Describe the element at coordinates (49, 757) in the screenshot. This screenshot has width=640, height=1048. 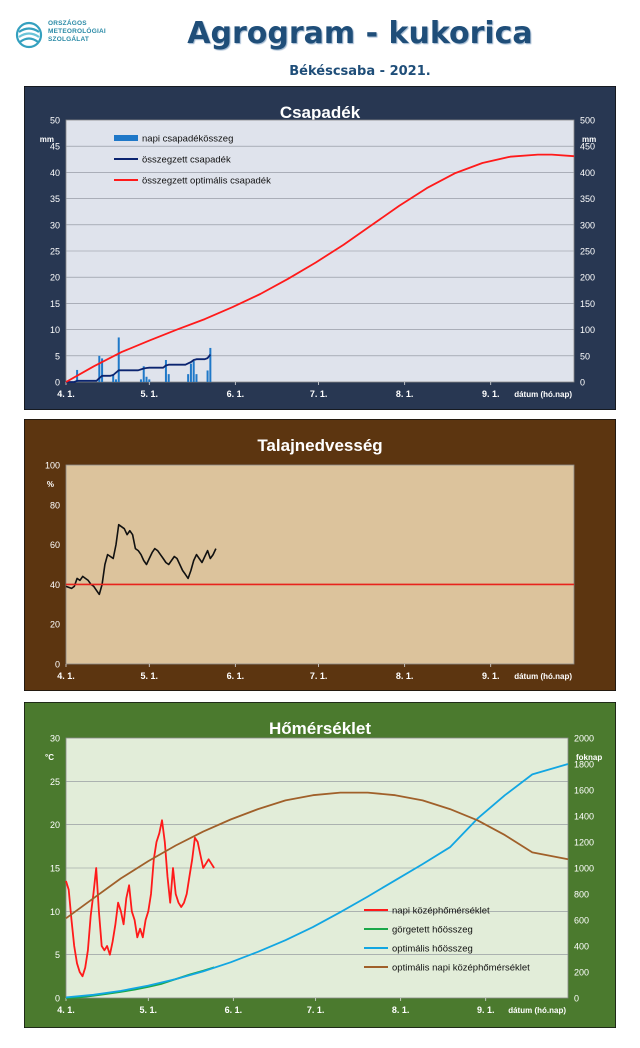
I see `y-axis-unit: °C` at that location.